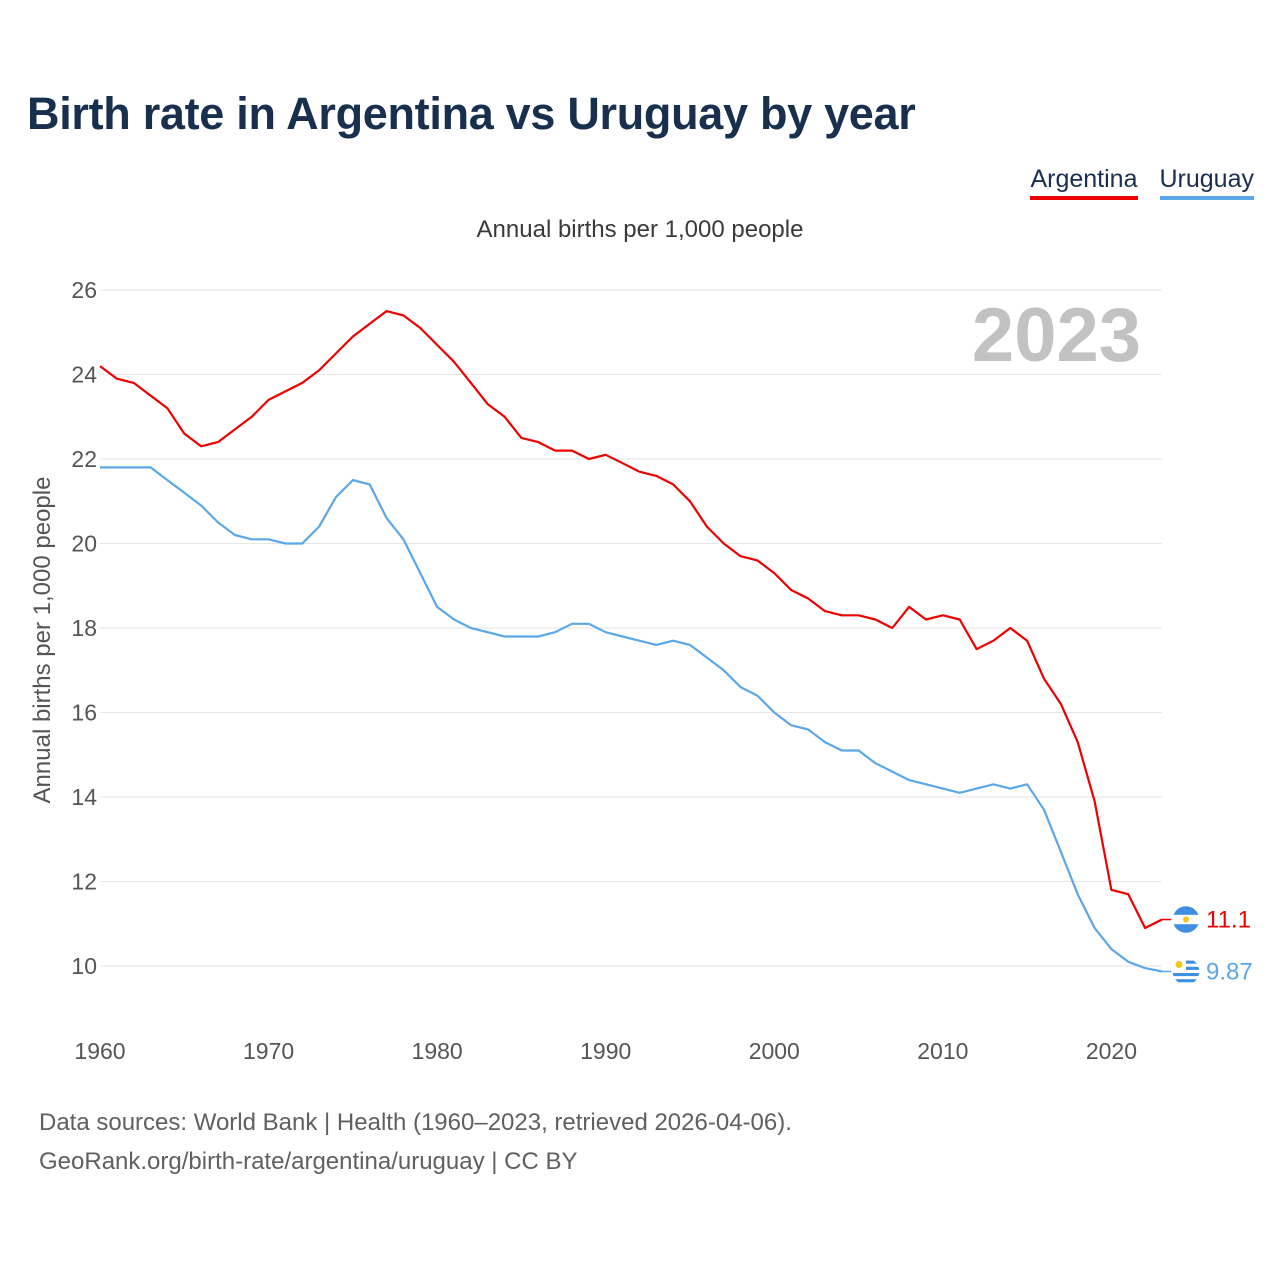 The image size is (1280, 1280). What do you see at coordinates (268, 1051) in the screenshot?
I see `x-tick-label: 1970` at bounding box center [268, 1051].